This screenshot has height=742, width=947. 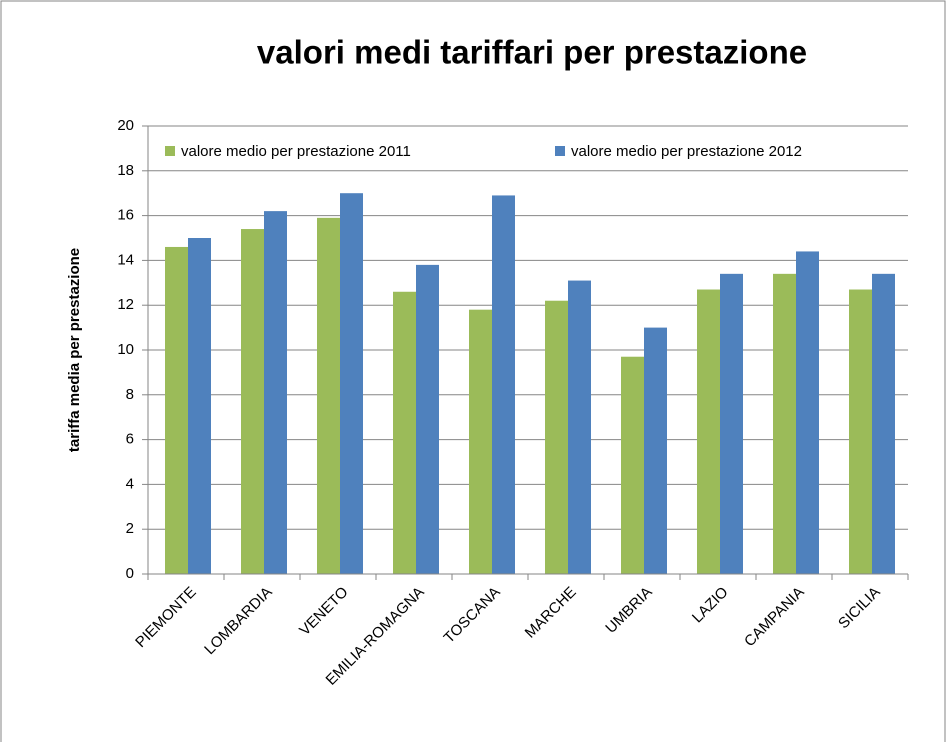 I want to click on legend-label: valore medio per prestazione 2011, so click(x=296, y=151).